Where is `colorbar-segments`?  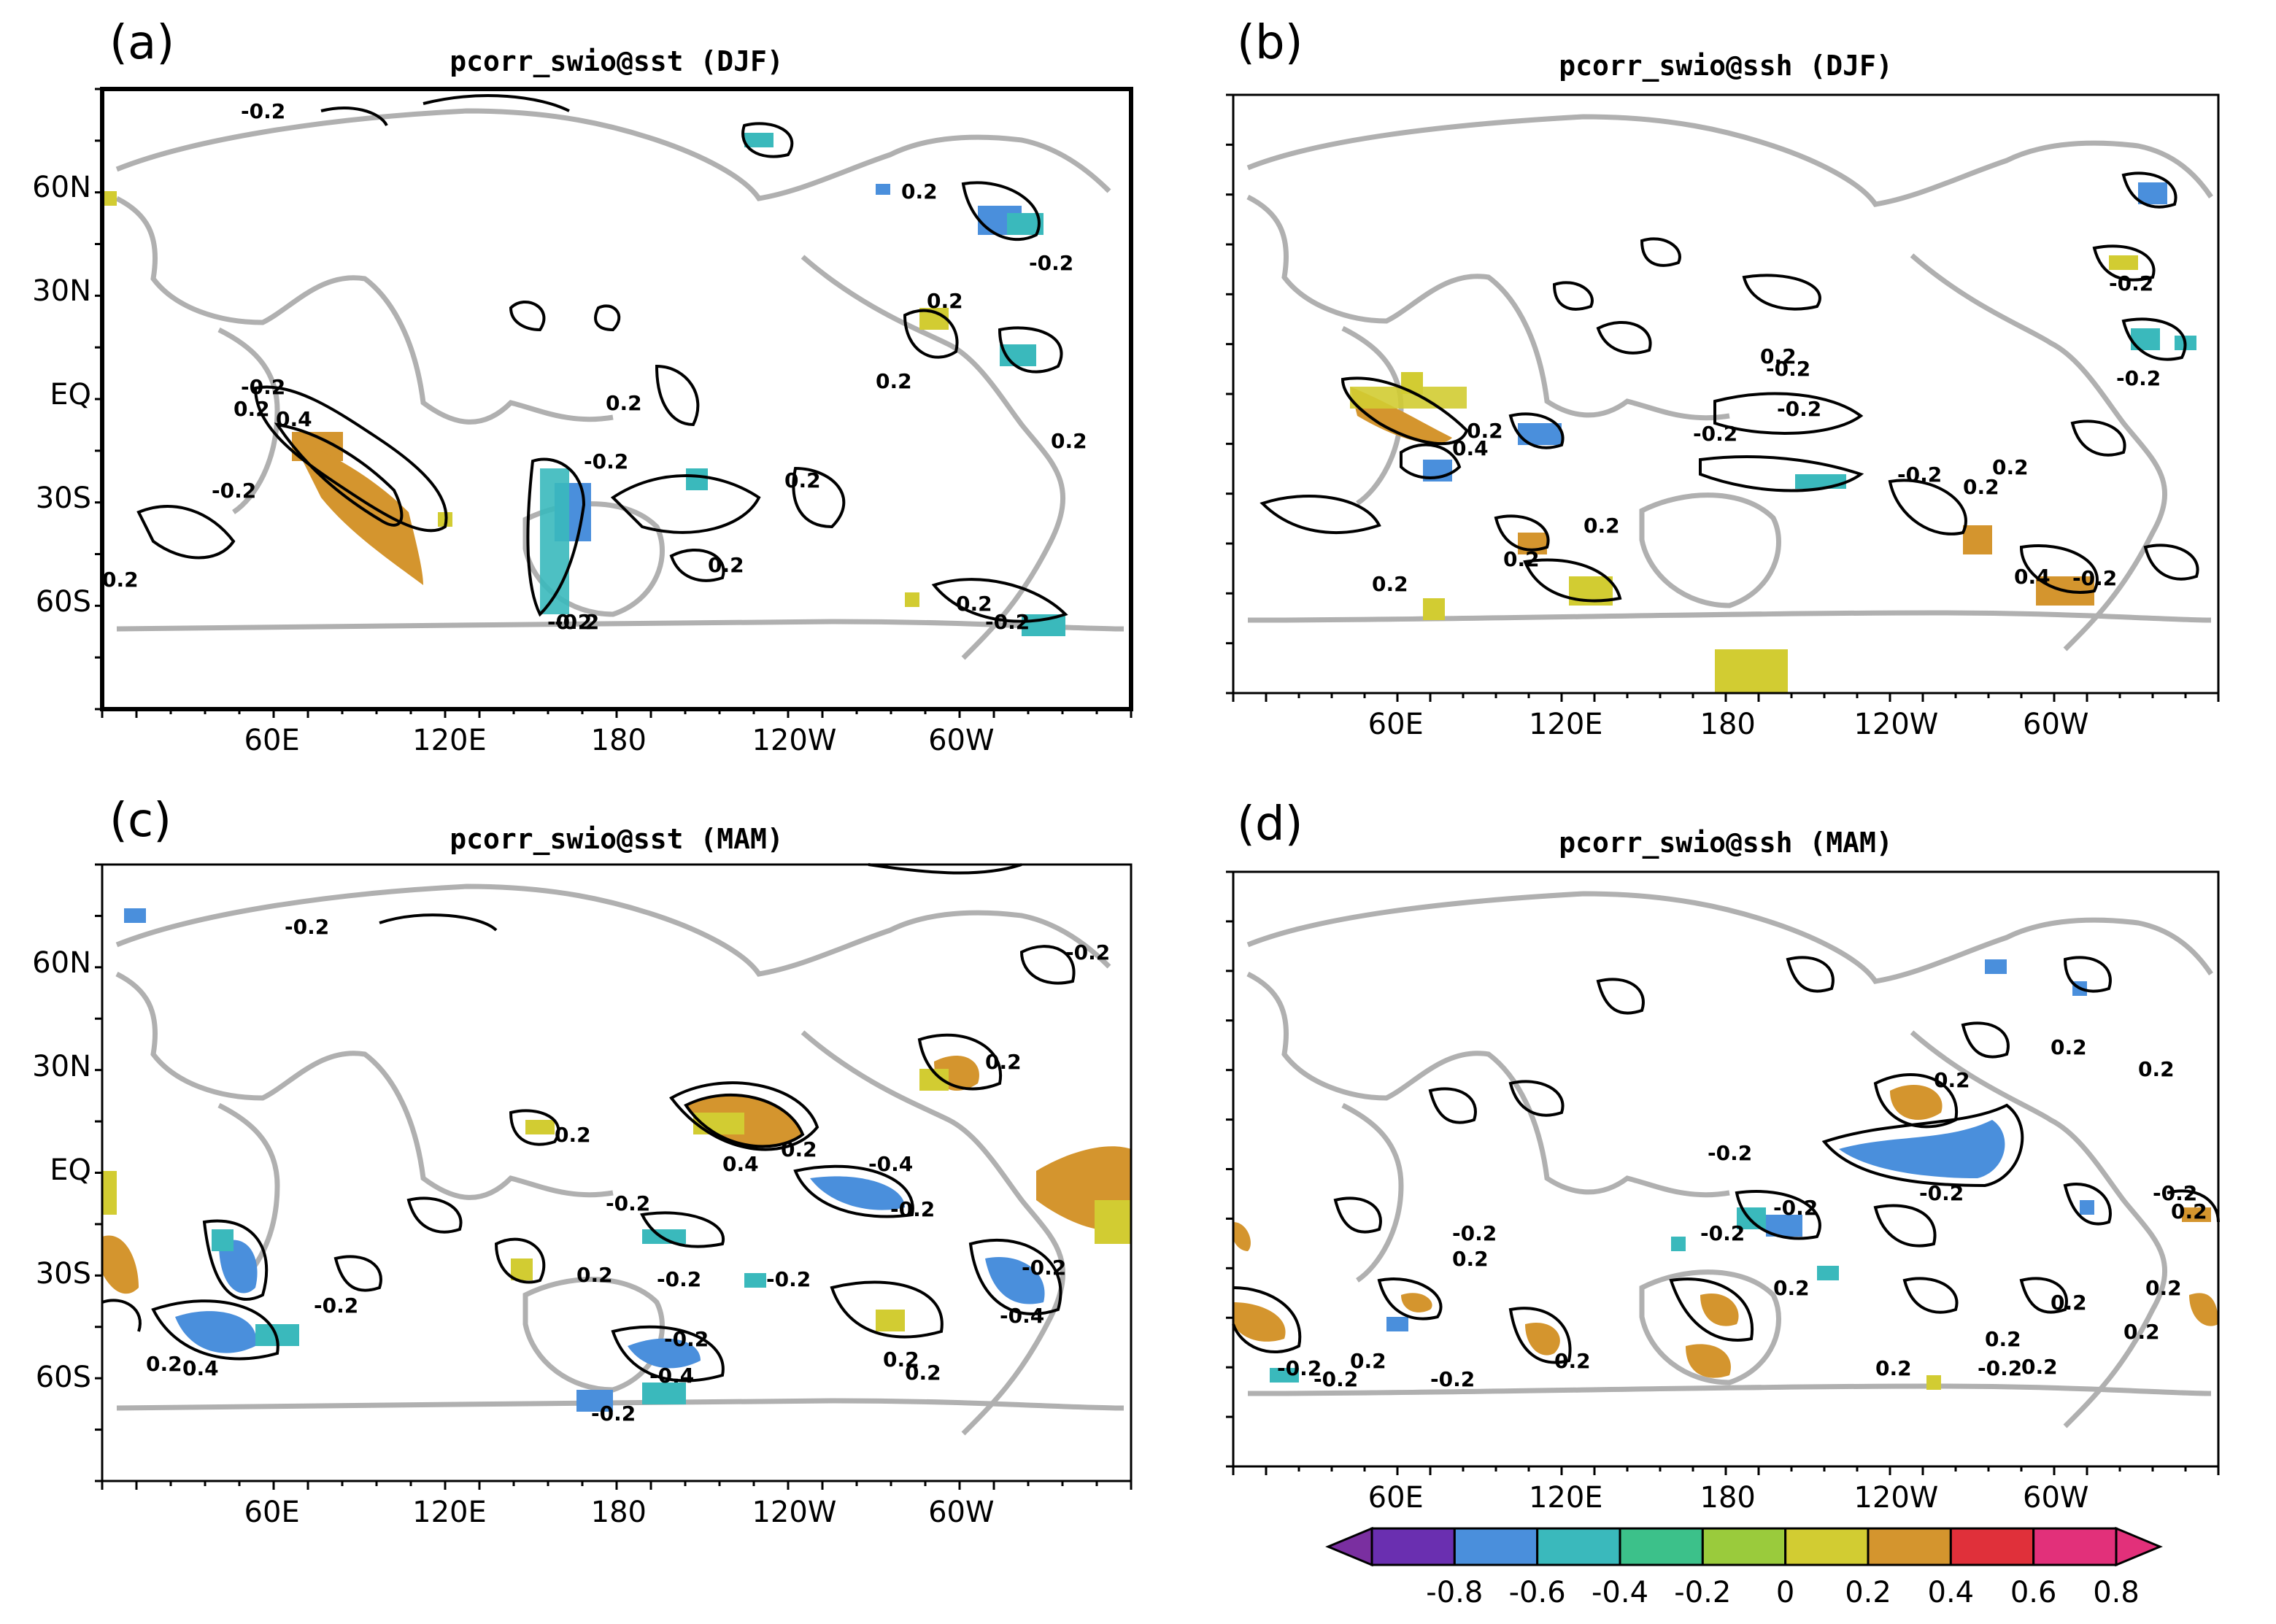
colorbar-segments is located at coordinates (1744, 1546).